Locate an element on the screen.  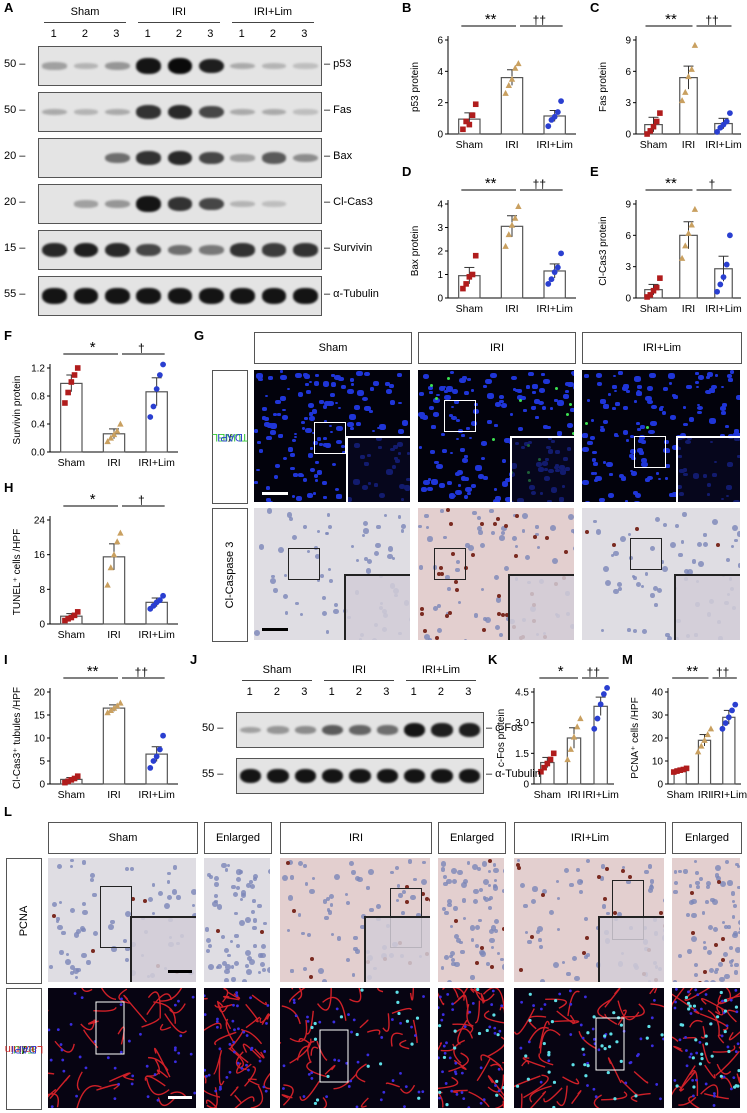
tunel-signal is located at coordinates (587, 423).